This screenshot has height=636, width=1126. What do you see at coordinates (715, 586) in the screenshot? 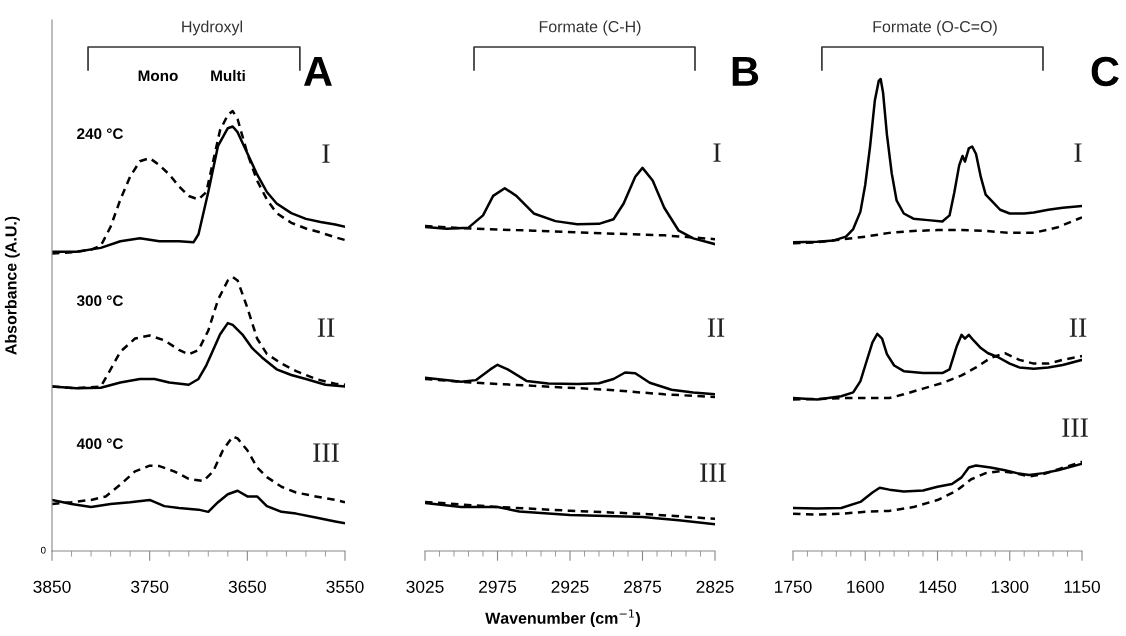
I see `x-tick-label: 2825` at bounding box center [715, 586].